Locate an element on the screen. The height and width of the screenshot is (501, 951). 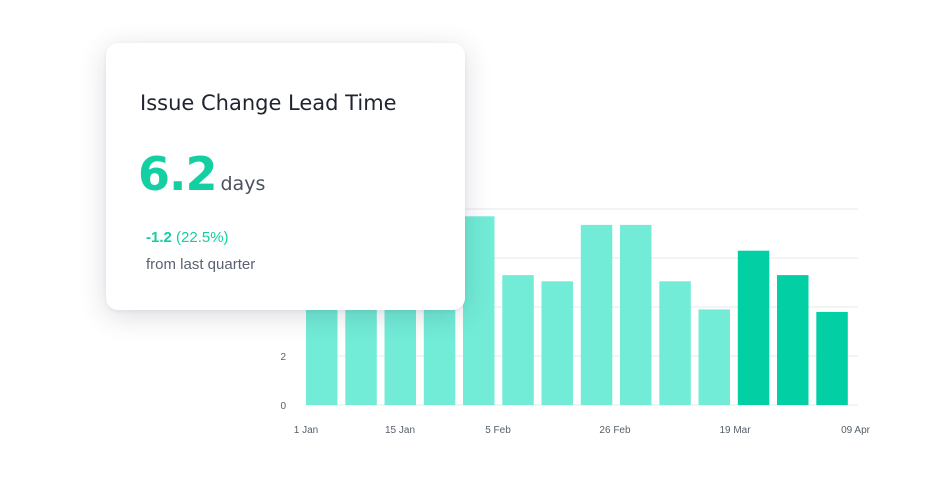
change-note: from last quarter is located at coordinates (201, 264).